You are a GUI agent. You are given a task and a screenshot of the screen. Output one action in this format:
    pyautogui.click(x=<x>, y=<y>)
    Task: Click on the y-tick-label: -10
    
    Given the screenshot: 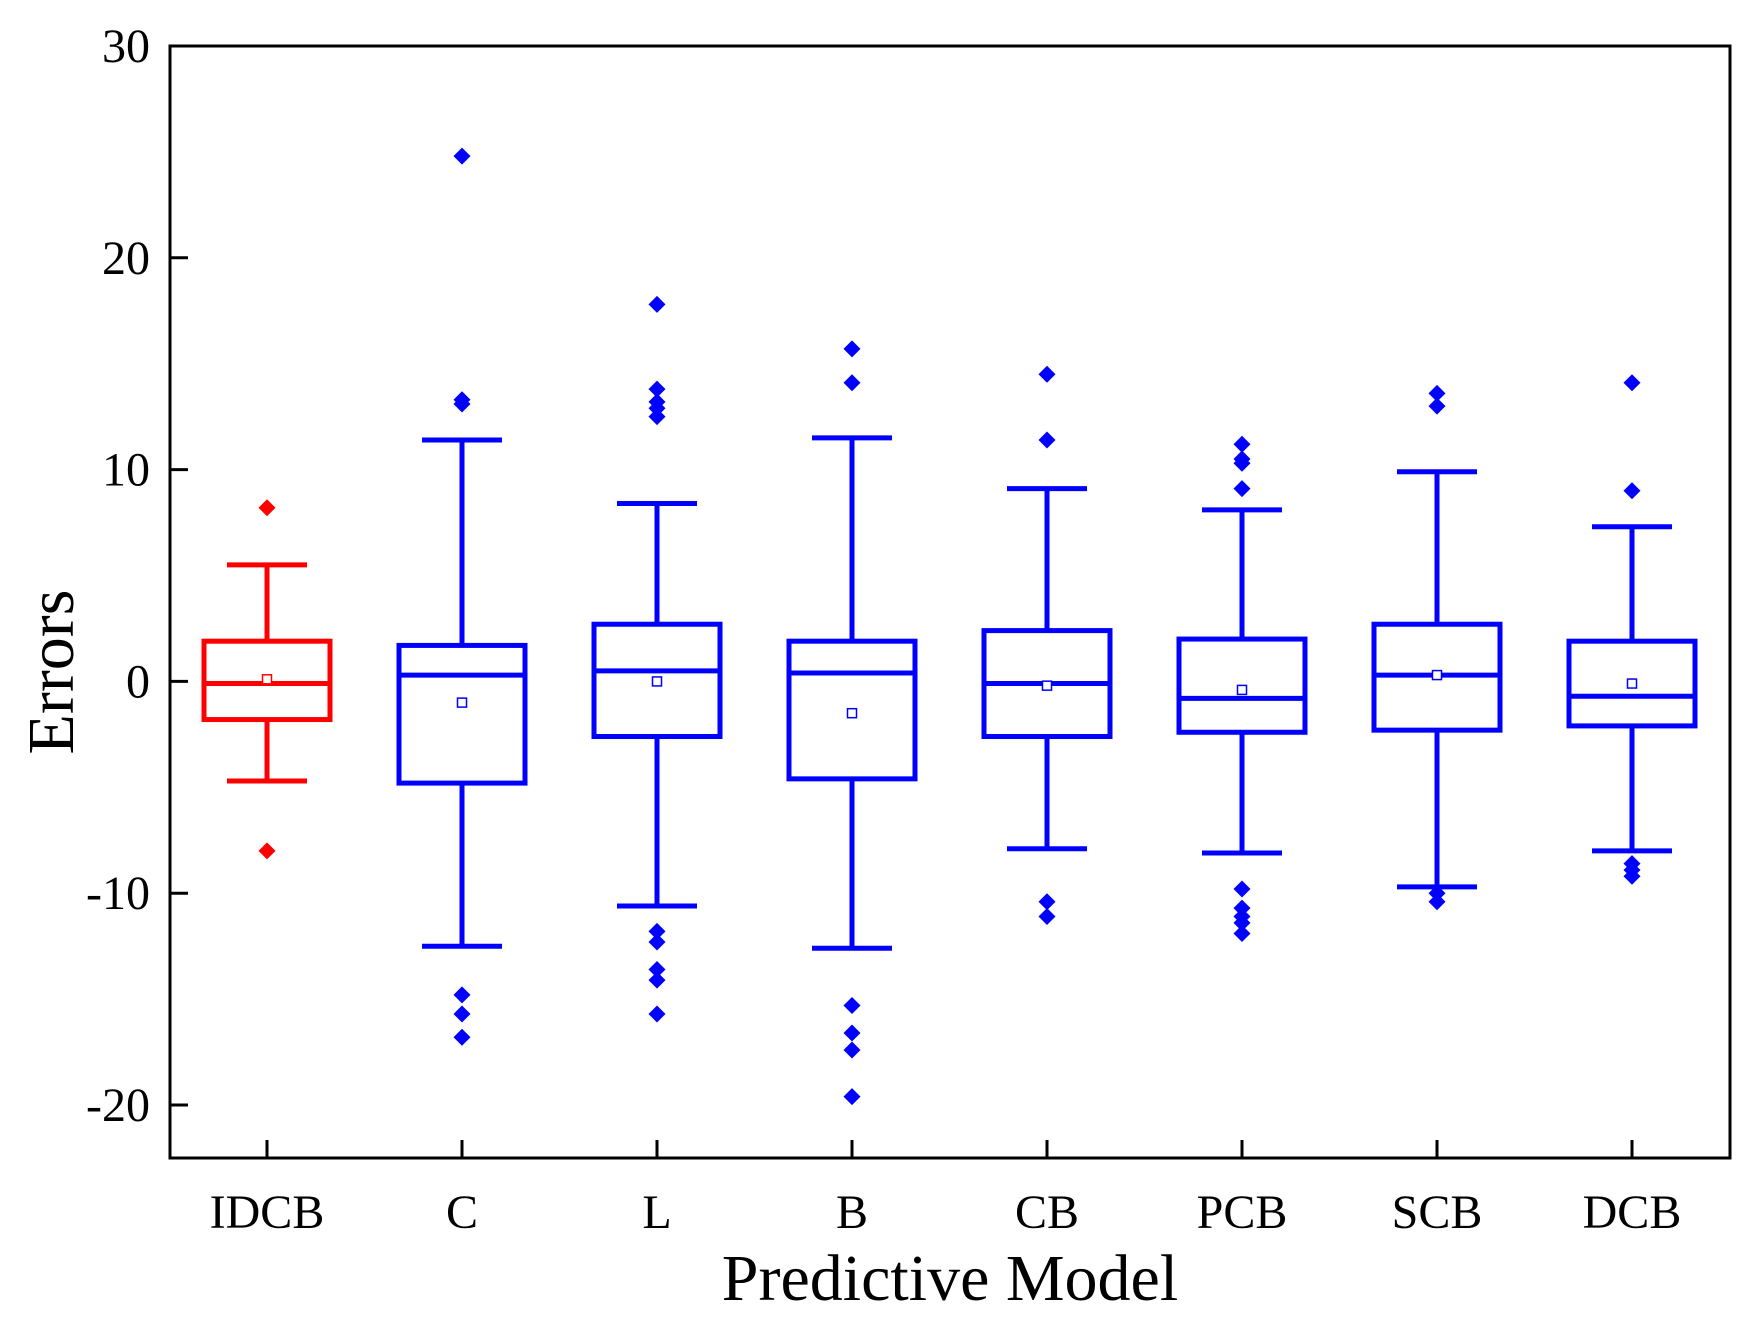 What is the action you would take?
    pyautogui.click(x=118, y=893)
    